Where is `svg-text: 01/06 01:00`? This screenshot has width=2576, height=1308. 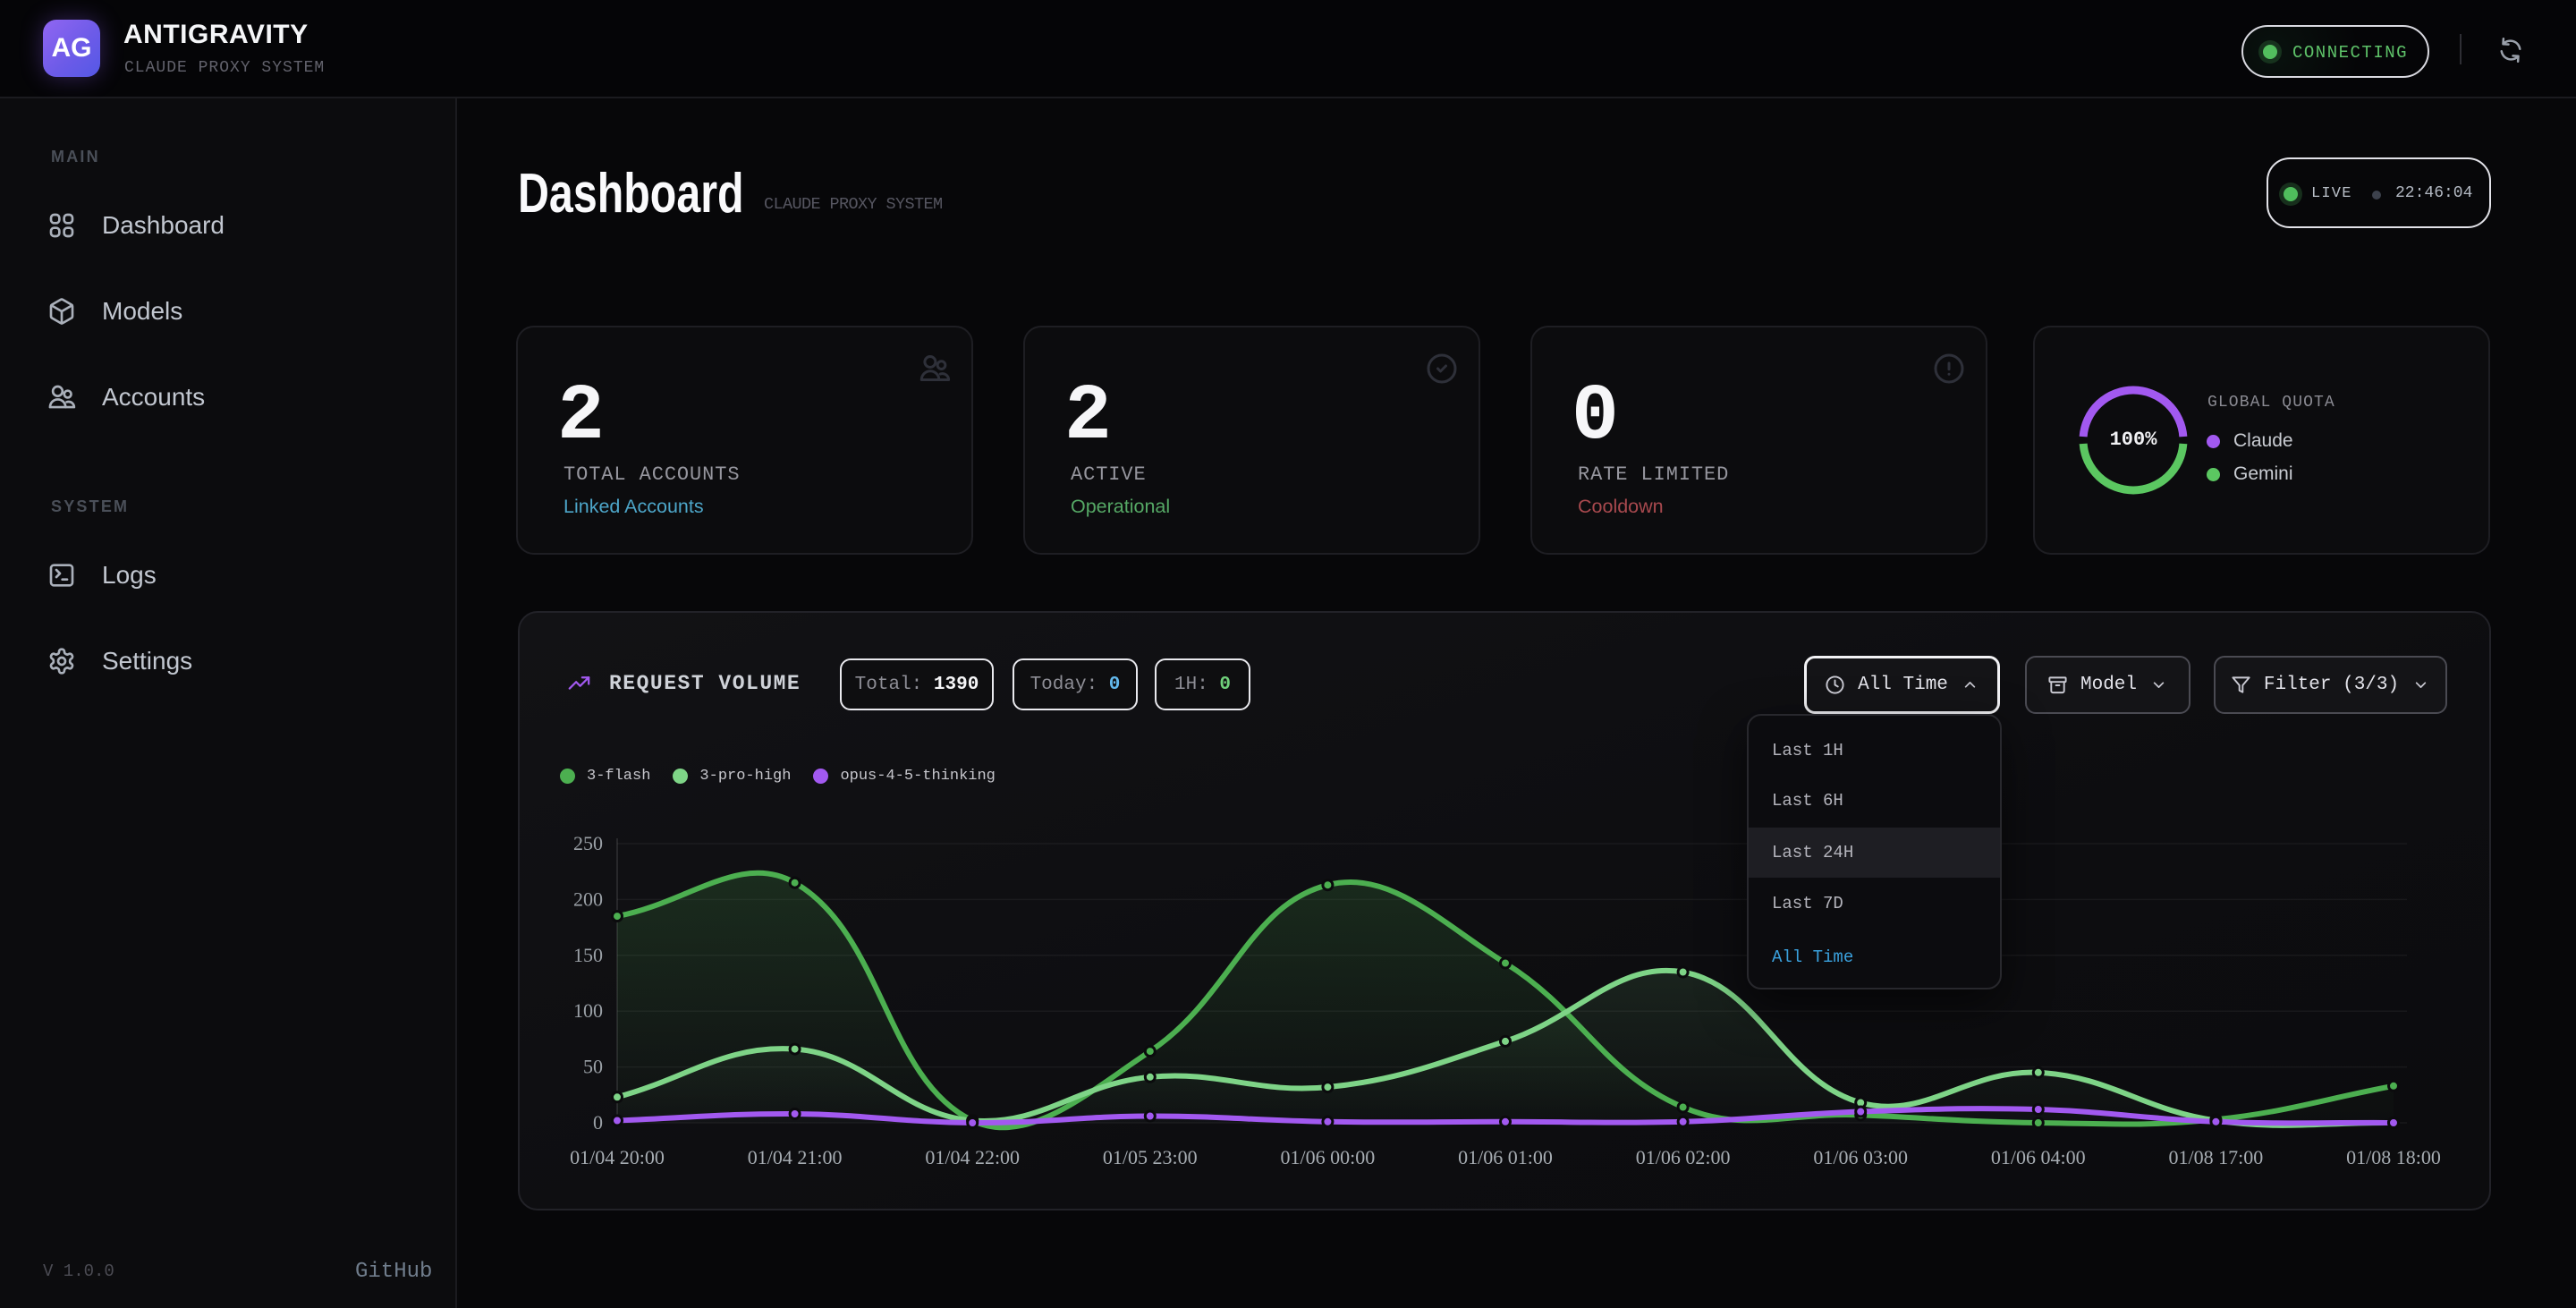
svg-text: 01/06 01:00 is located at coordinates (1505, 1157).